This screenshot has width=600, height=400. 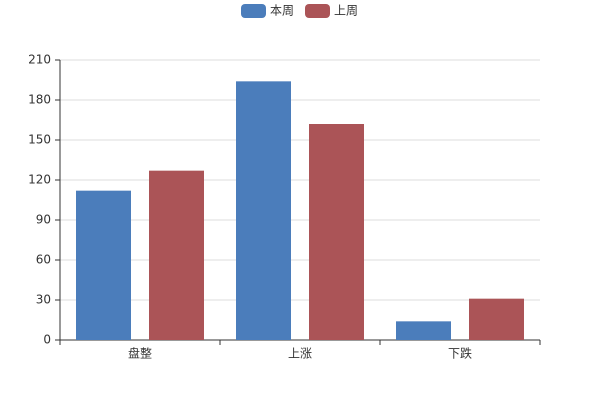 I want to click on legend-label: 本周, so click(x=282, y=11).